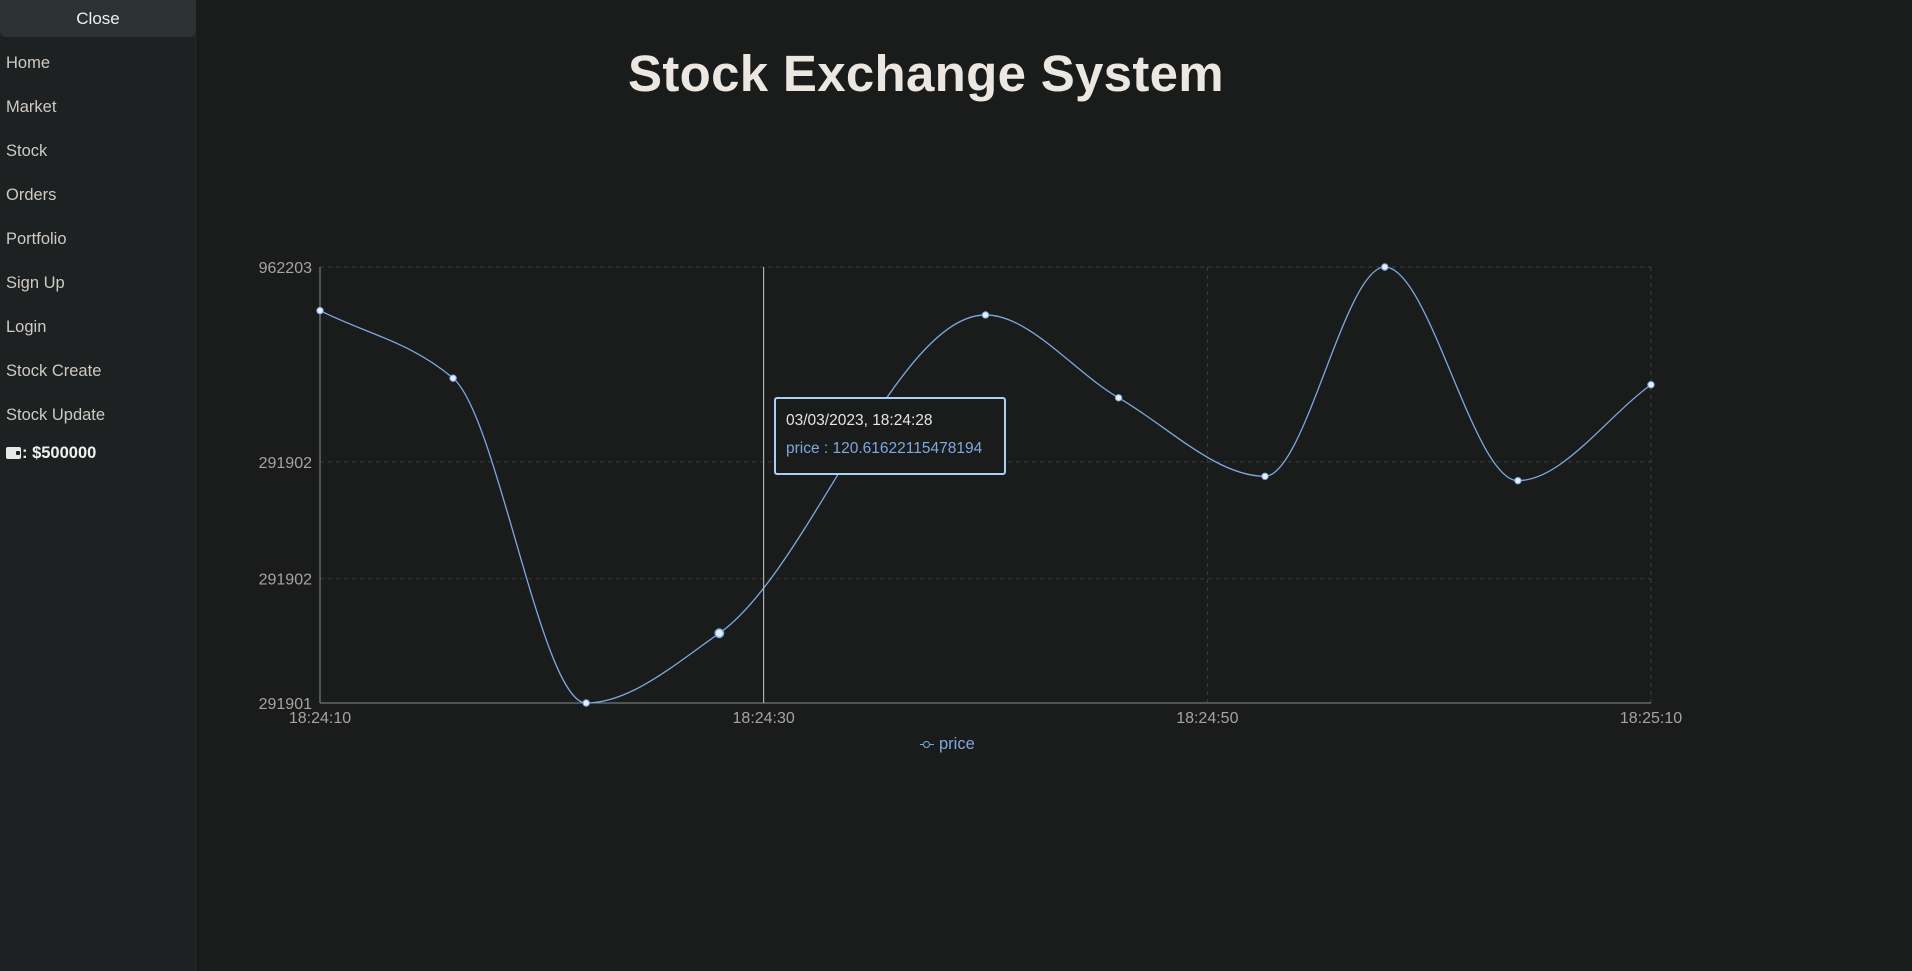 The width and height of the screenshot is (1912, 971). What do you see at coordinates (1651, 718) in the screenshot?
I see `x-tick-label: 18:25:10` at bounding box center [1651, 718].